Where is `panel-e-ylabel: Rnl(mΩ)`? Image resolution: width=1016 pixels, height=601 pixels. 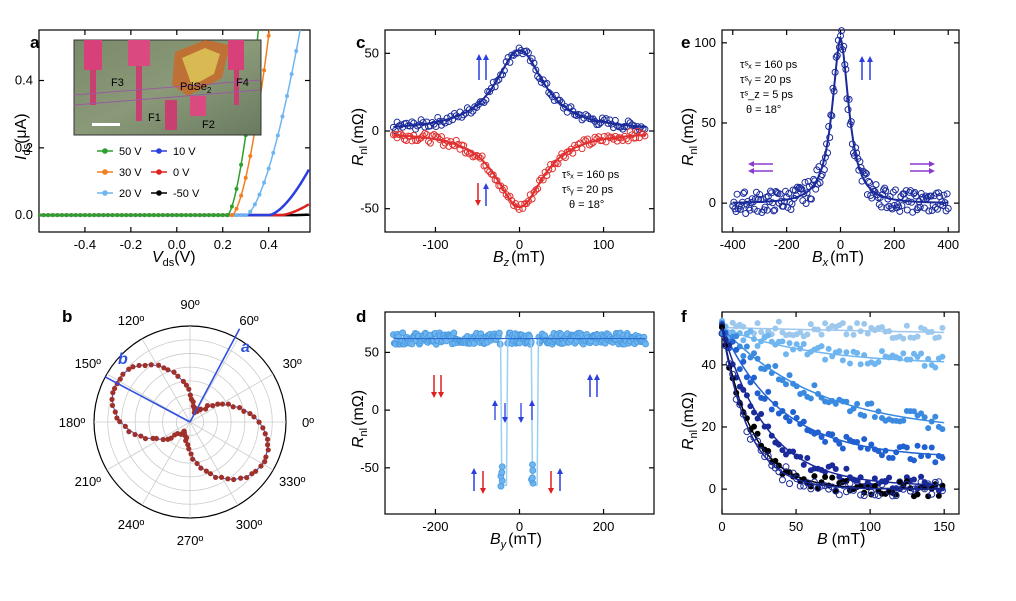 panel-e-ylabel: Rnl(mΩ) is located at coordinates (690, 137).